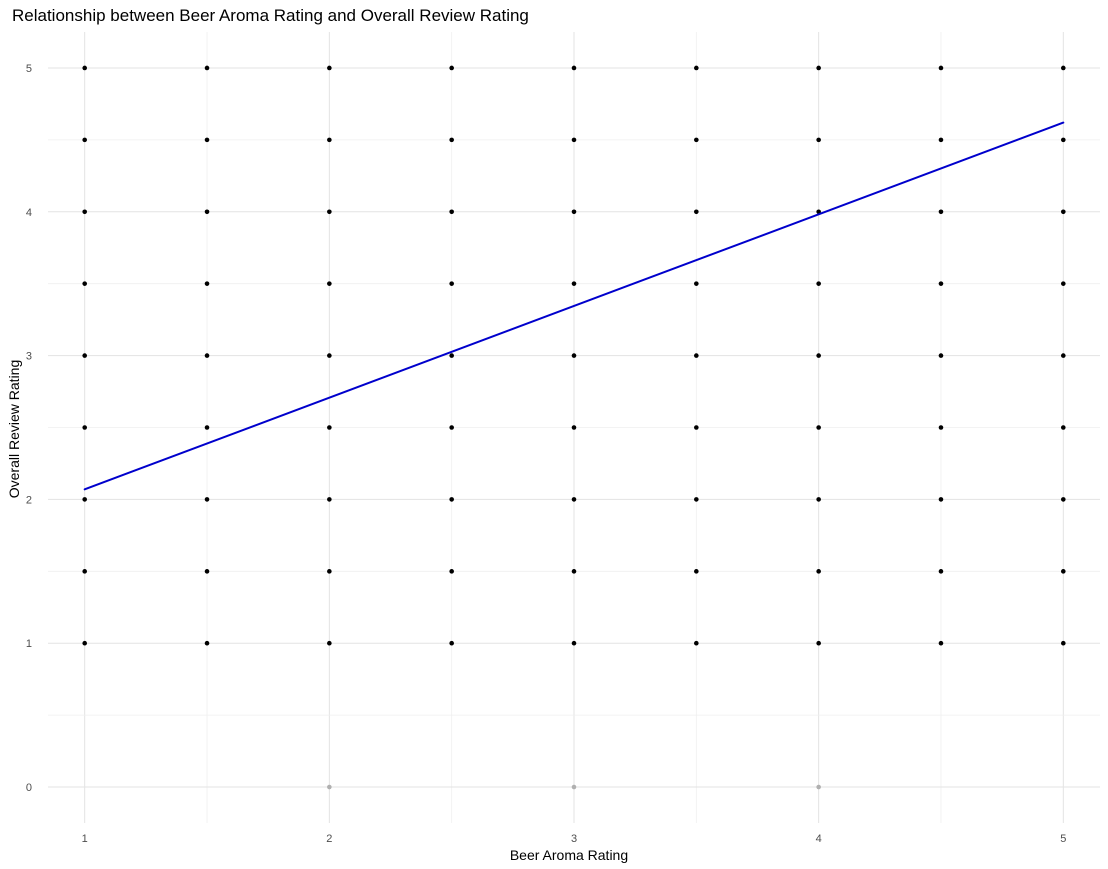 The image size is (1108, 869). What do you see at coordinates (29, 69) in the screenshot?
I see `y-tick-label: 5` at bounding box center [29, 69].